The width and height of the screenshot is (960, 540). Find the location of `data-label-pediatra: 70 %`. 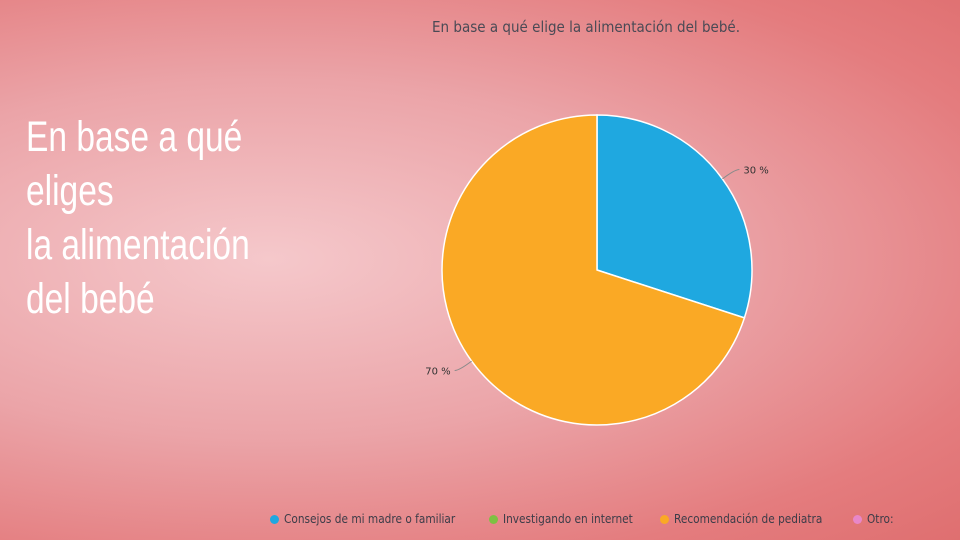

data-label-pediatra: 70 % is located at coordinates (437, 372).